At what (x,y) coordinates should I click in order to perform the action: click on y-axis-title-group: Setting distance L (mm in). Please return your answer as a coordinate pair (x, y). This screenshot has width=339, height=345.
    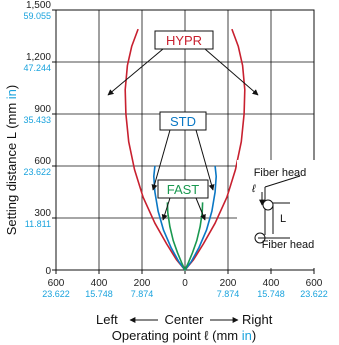
    Looking at the image, I should click on (11, 160).